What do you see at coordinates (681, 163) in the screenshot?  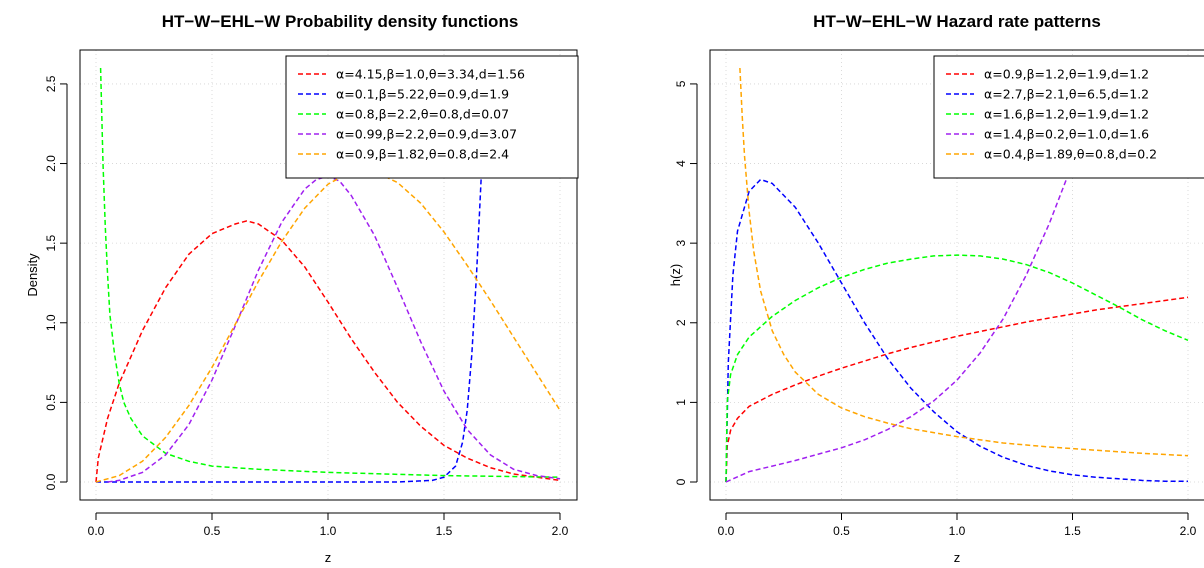 I see `hazard-y-tick-label: 4` at bounding box center [681, 163].